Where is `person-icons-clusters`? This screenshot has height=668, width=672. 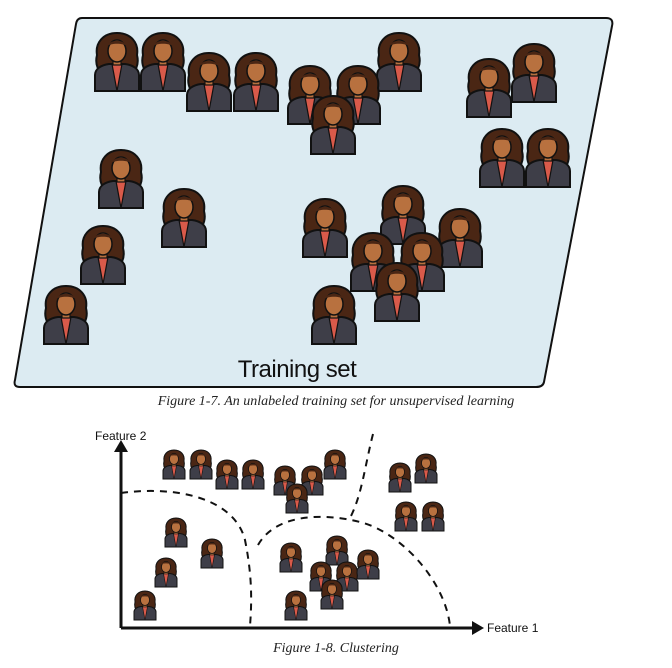
person-icons-clusters is located at coordinates (289, 535).